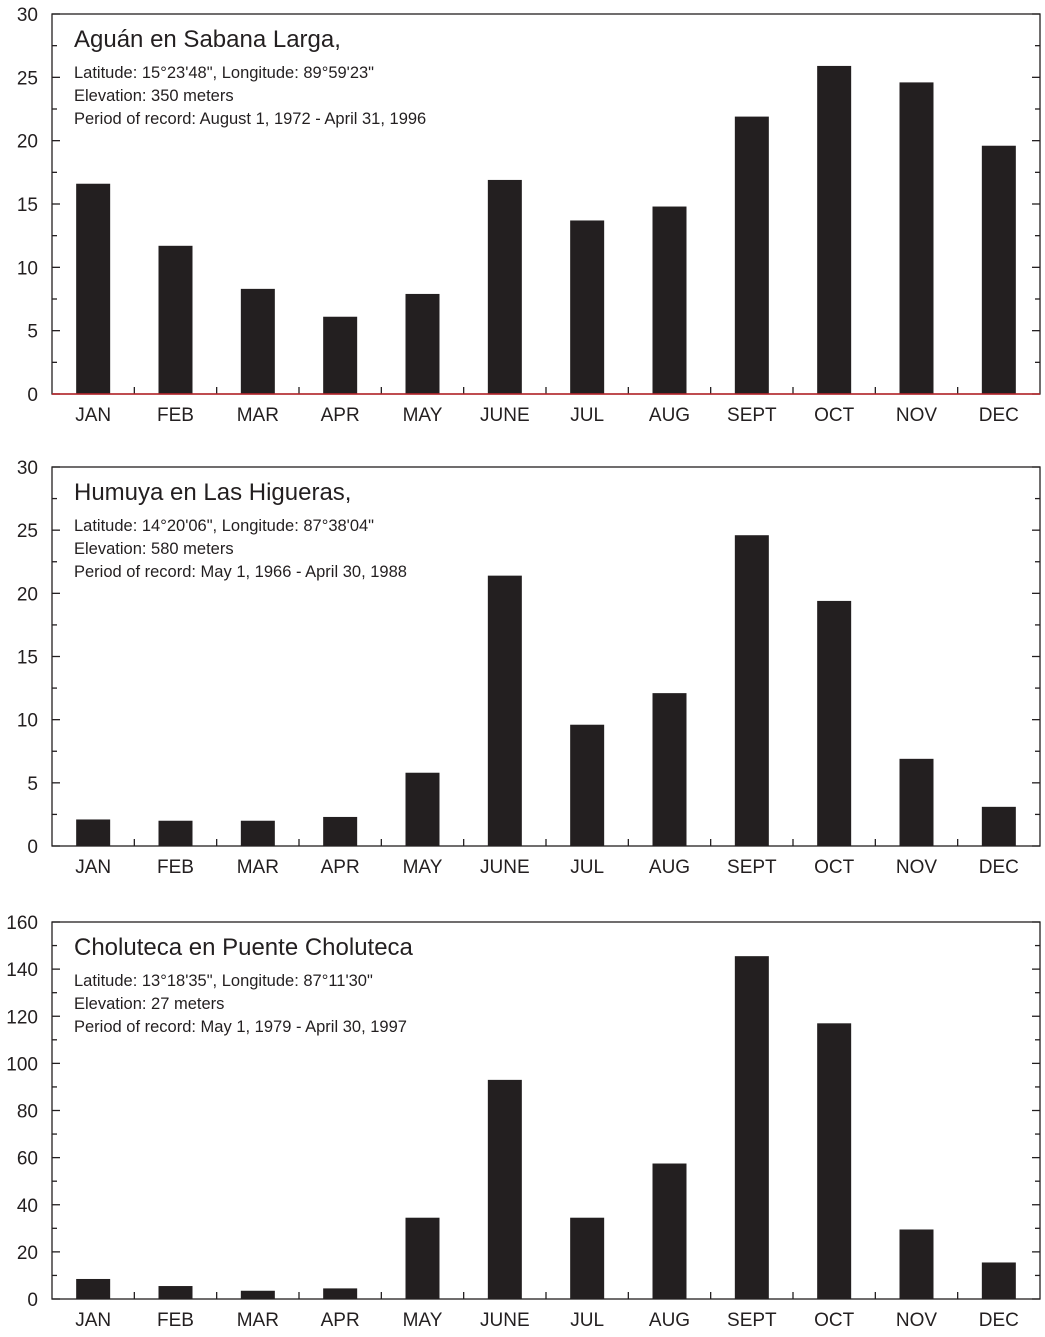 The height and width of the screenshot is (1337, 1045). What do you see at coordinates (27, 1112) in the screenshot?
I see `y-tick-label: 80` at bounding box center [27, 1112].